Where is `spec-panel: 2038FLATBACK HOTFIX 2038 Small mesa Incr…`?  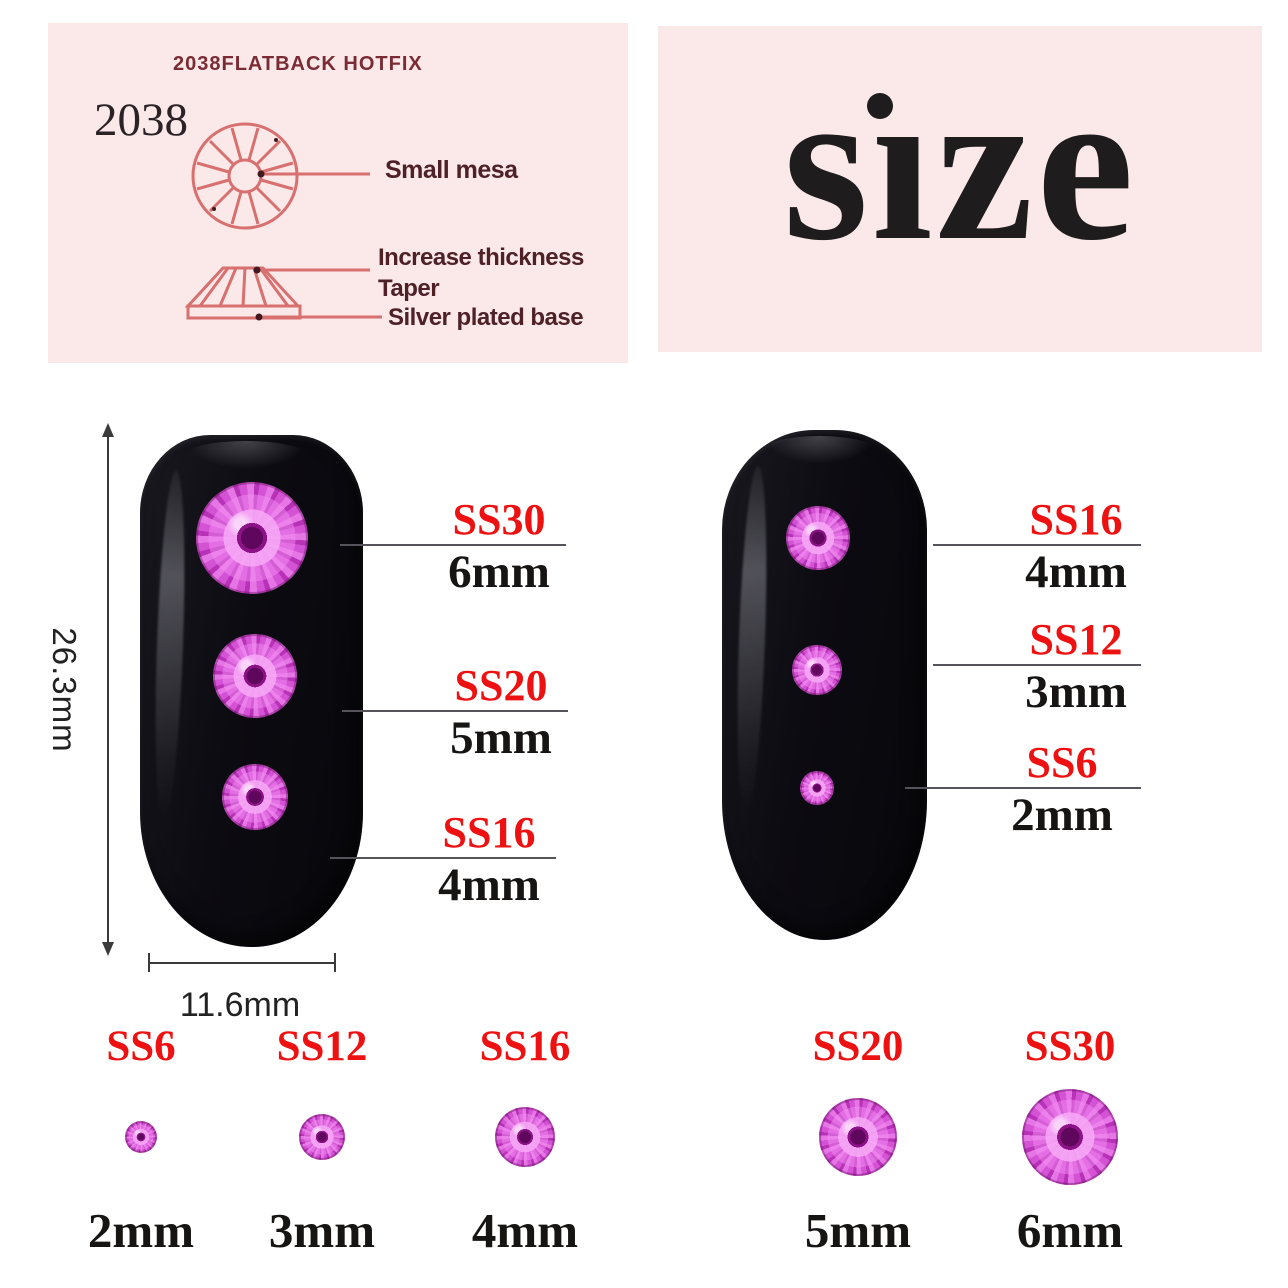 spec-panel: 2038FLATBACK HOTFIX 2038 Small mesa Incr… is located at coordinates (338, 193).